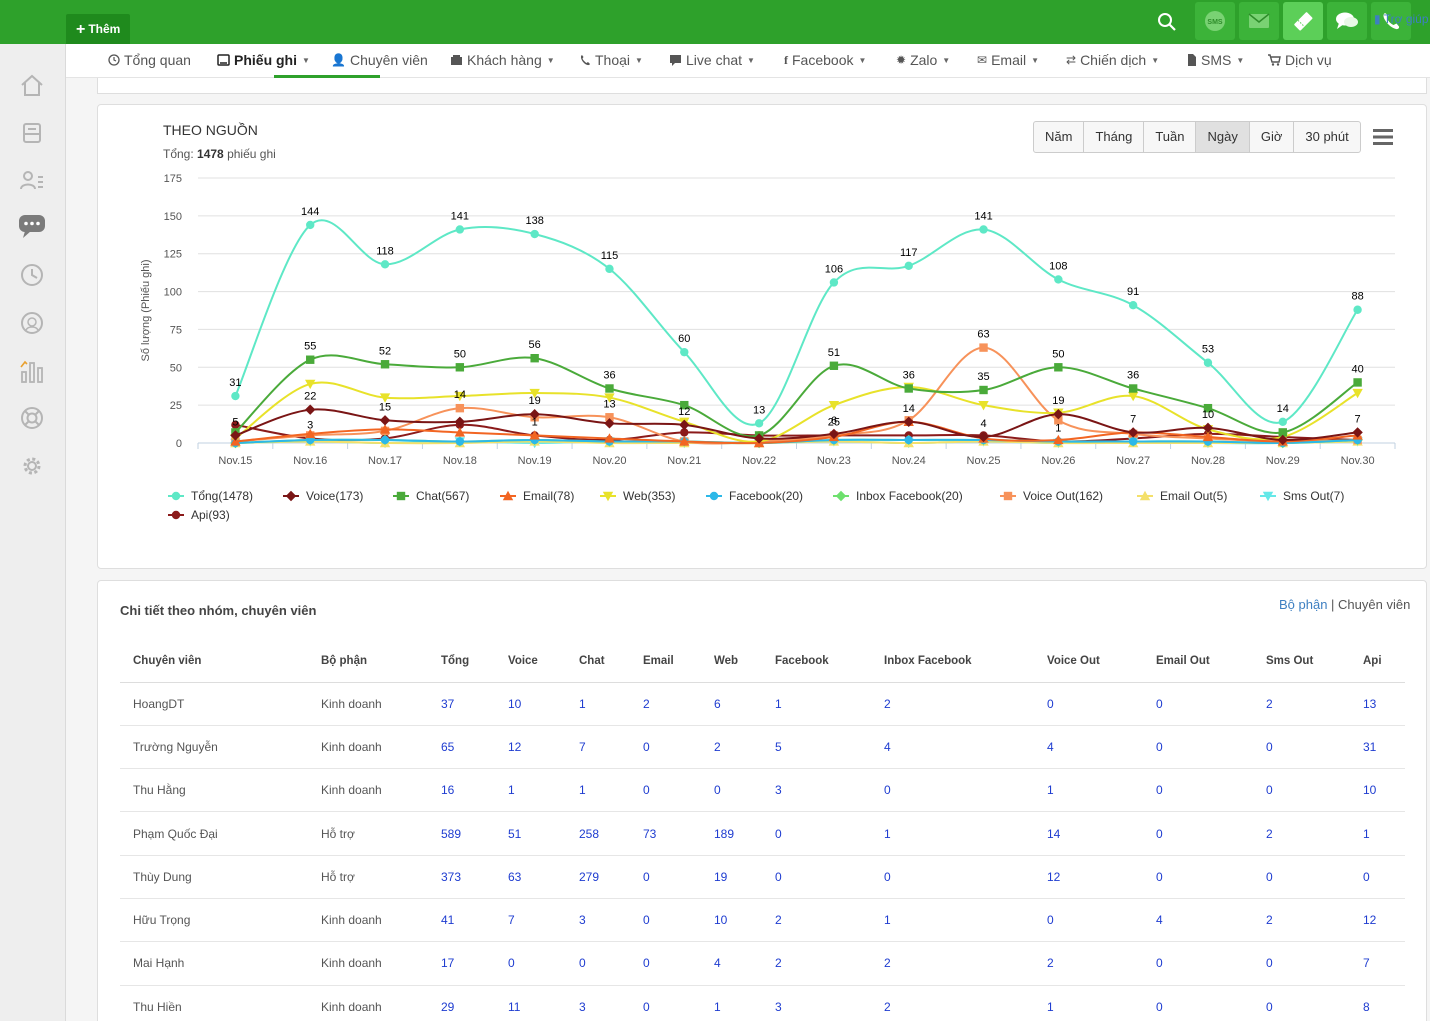 This screenshot has width=1430, height=1021. I want to click on tab-tickets: Phiếu ghi ▼, so click(263, 60).